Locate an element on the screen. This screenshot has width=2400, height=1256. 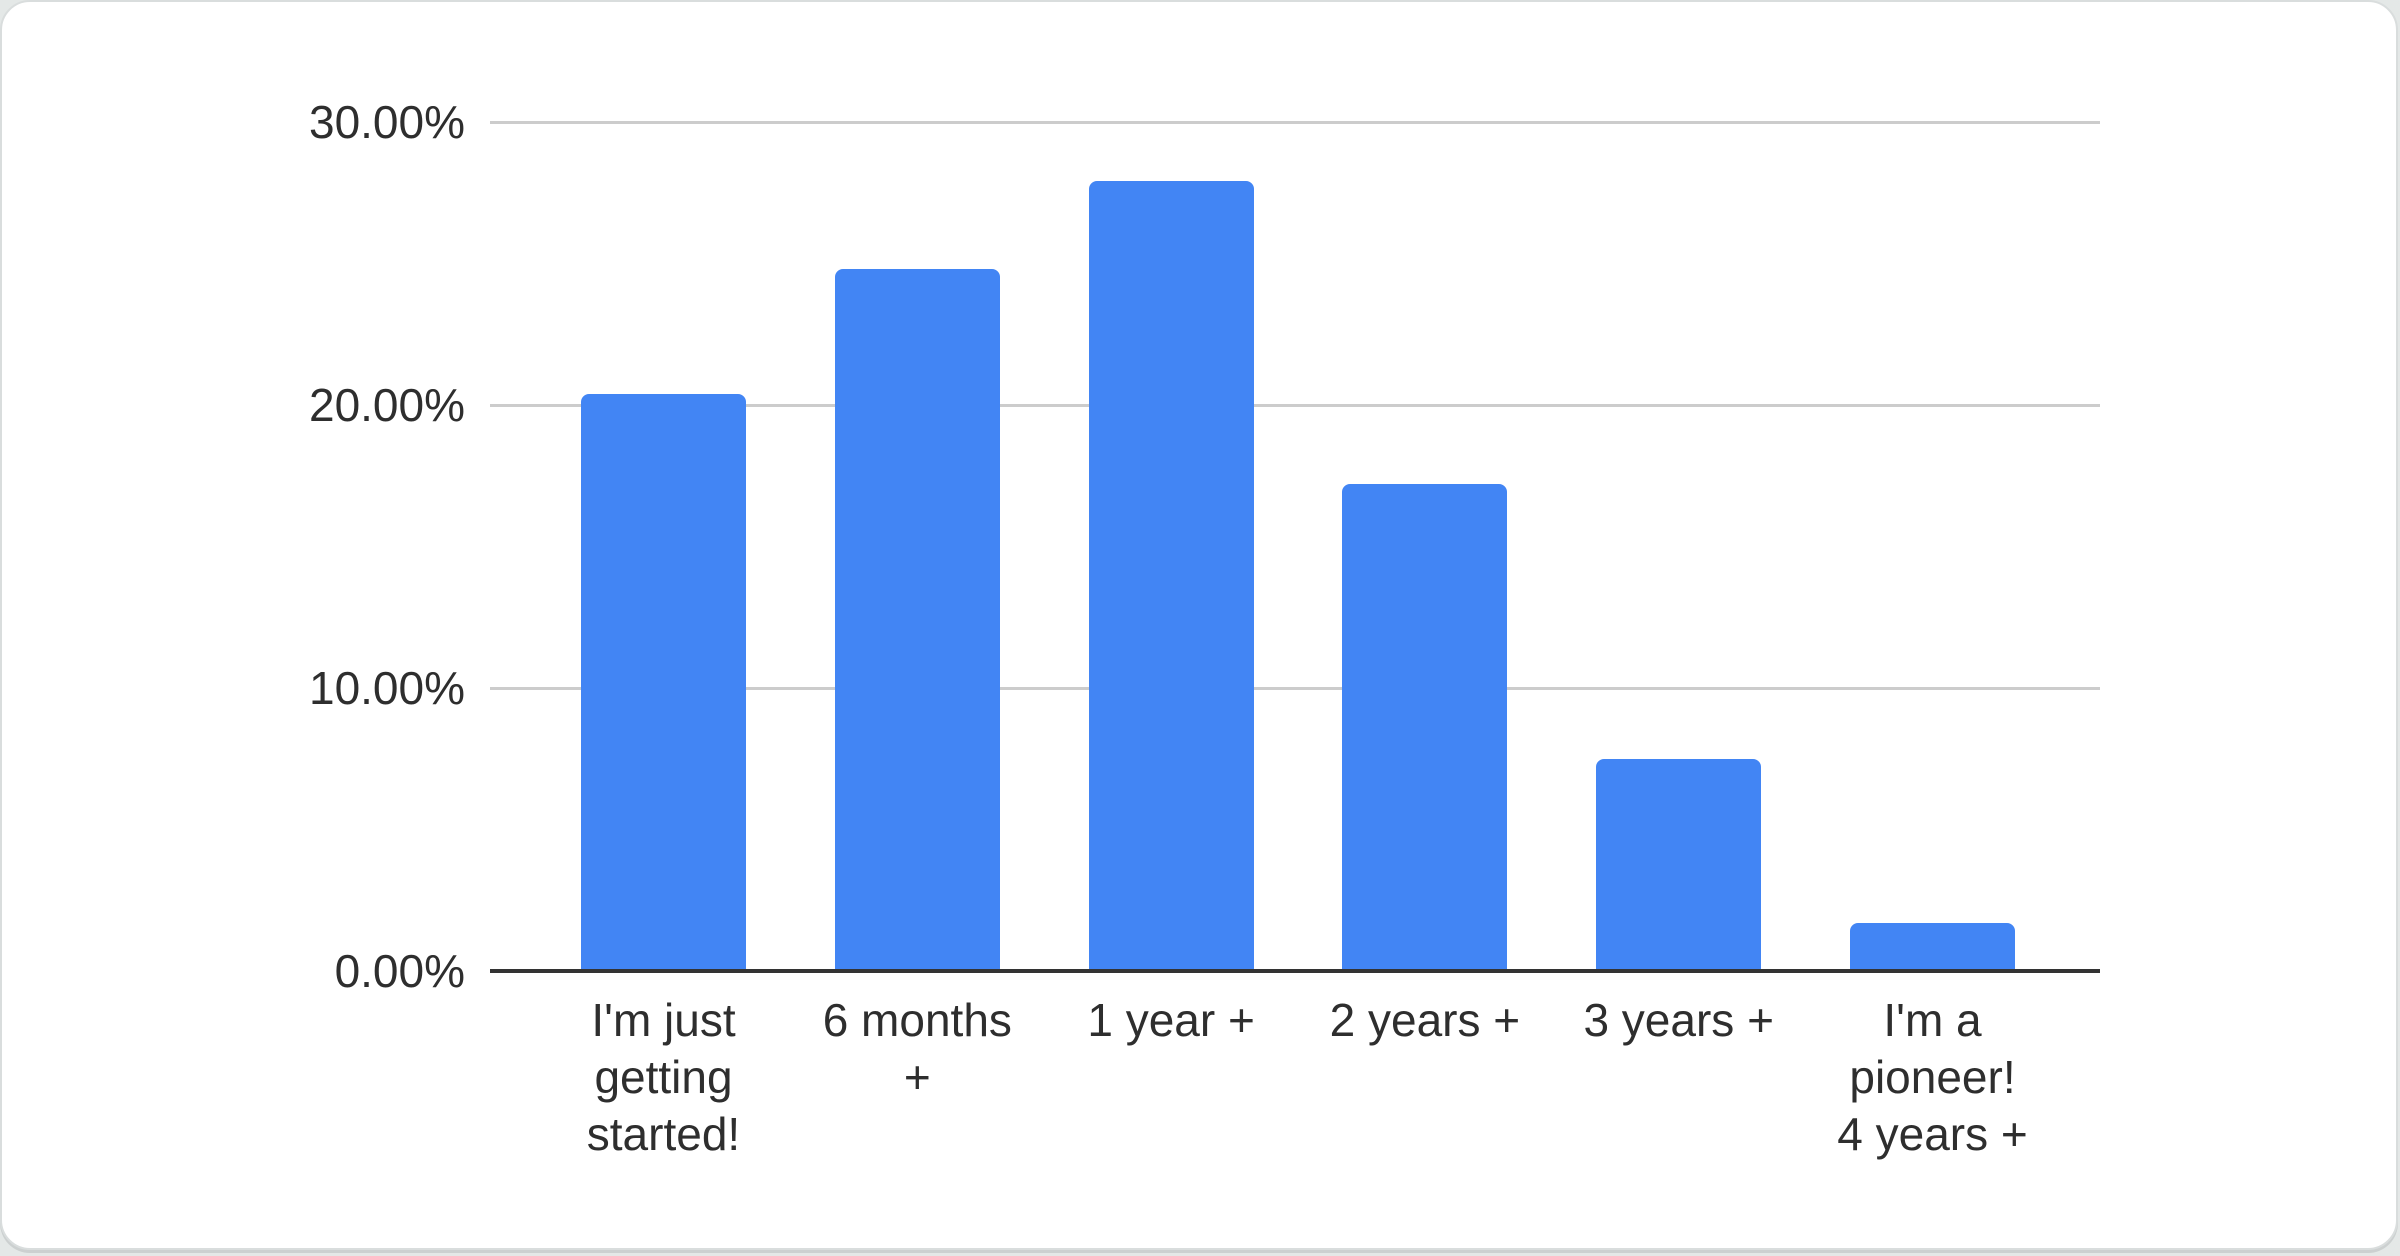
x-tick-label-2: 6 months + is located at coordinates (917, 1049).